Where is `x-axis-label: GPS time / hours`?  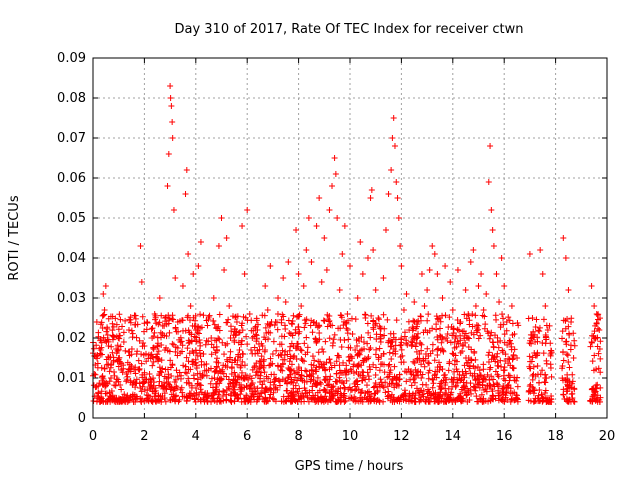 x-axis-label: GPS time / hours is located at coordinates (349, 466).